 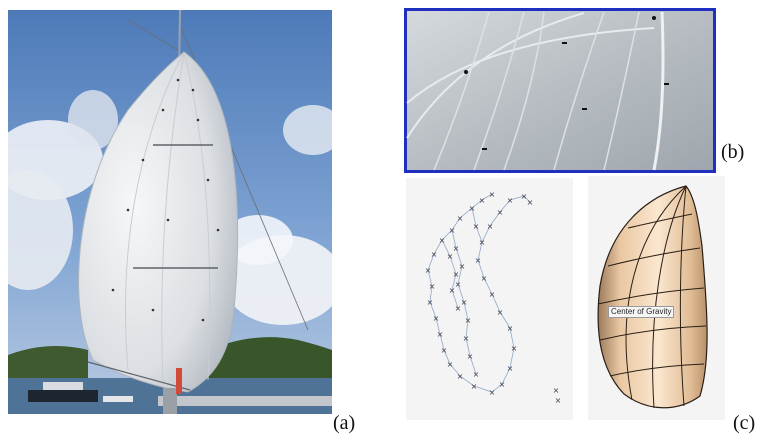 What do you see at coordinates (641, 312) in the screenshot?
I see `center-of-gravity-label: Center of Gravity` at bounding box center [641, 312].